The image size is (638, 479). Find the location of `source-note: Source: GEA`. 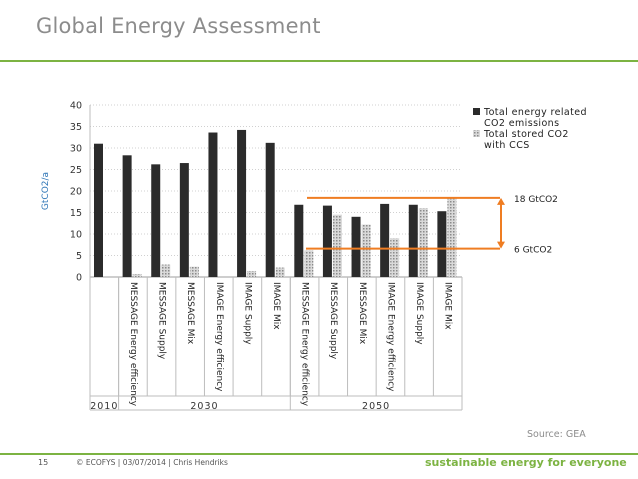

source-note: Source: GEA is located at coordinates (556, 434).